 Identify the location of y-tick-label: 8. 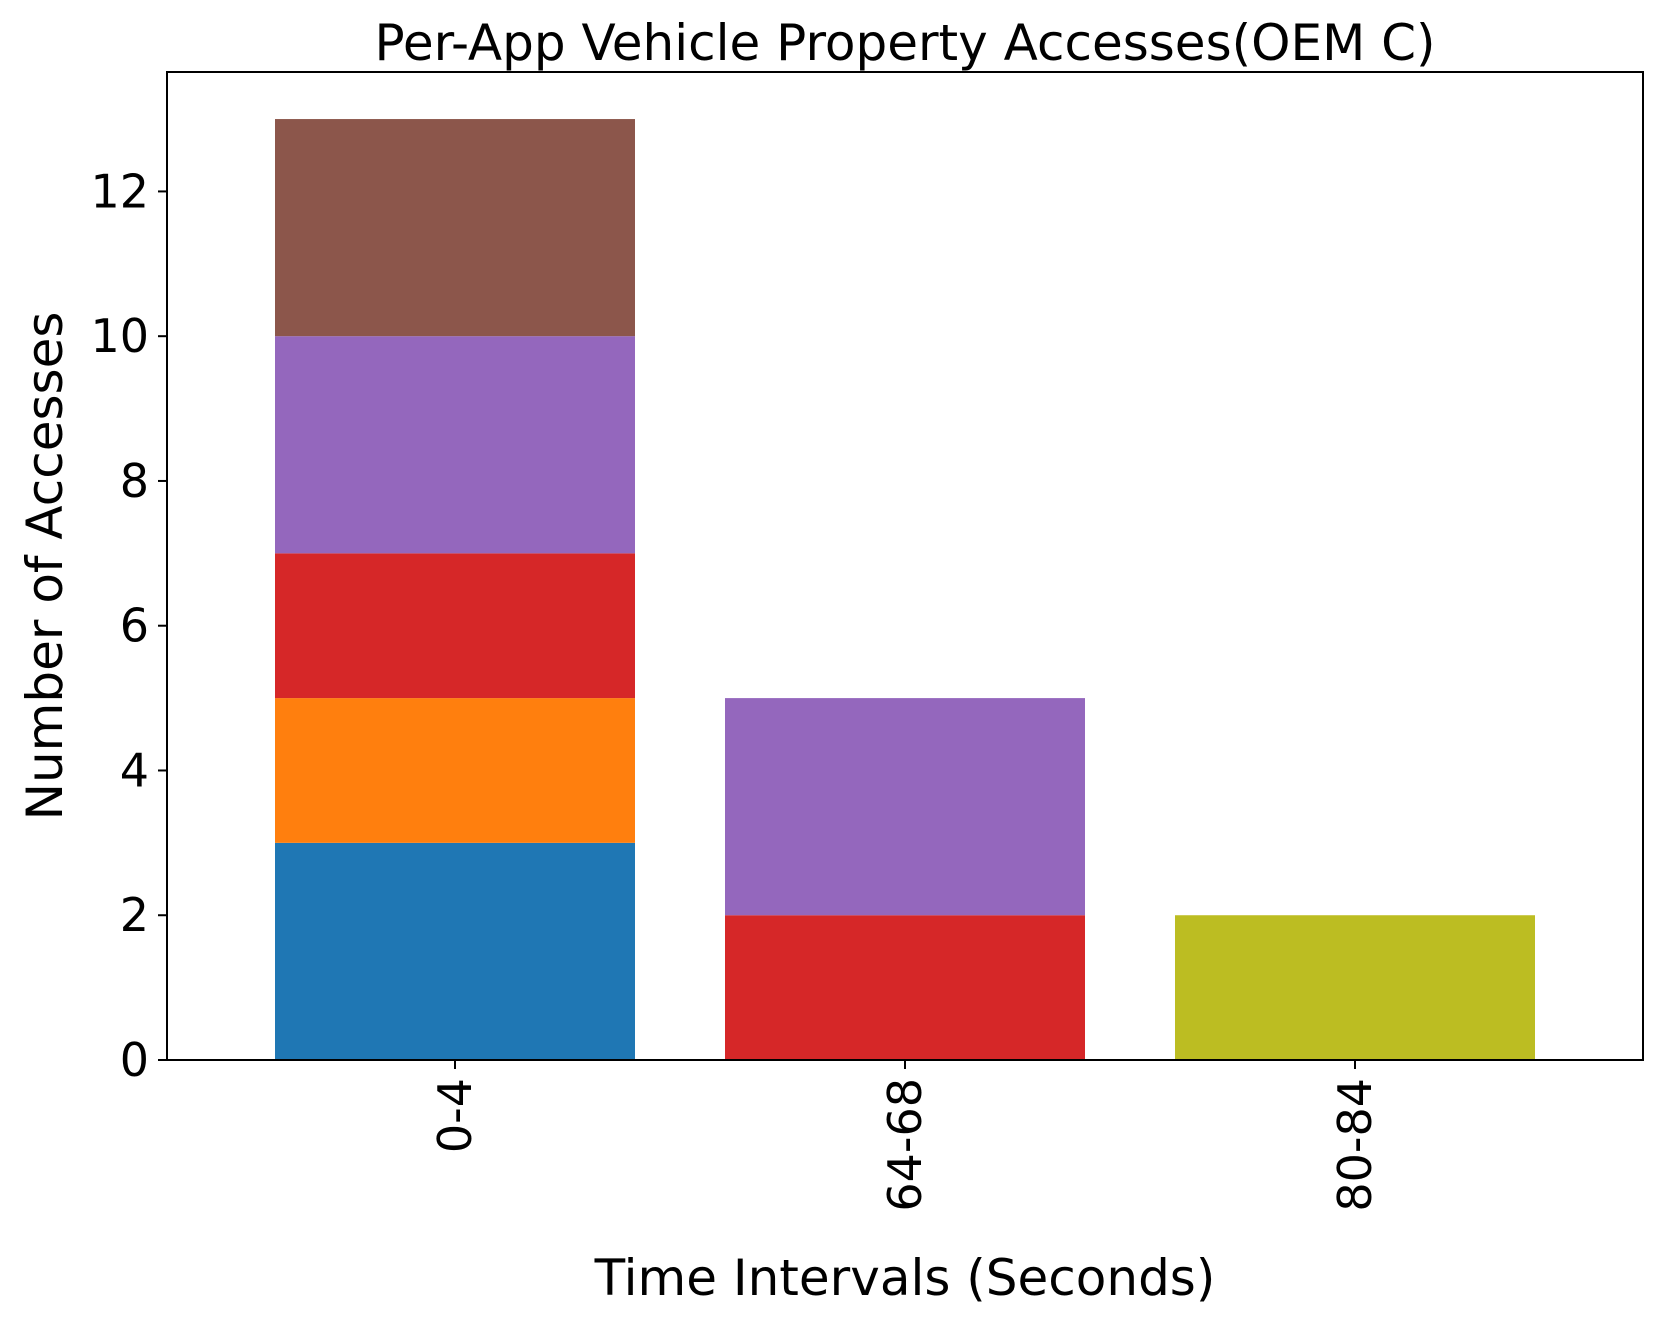
(134, 481).